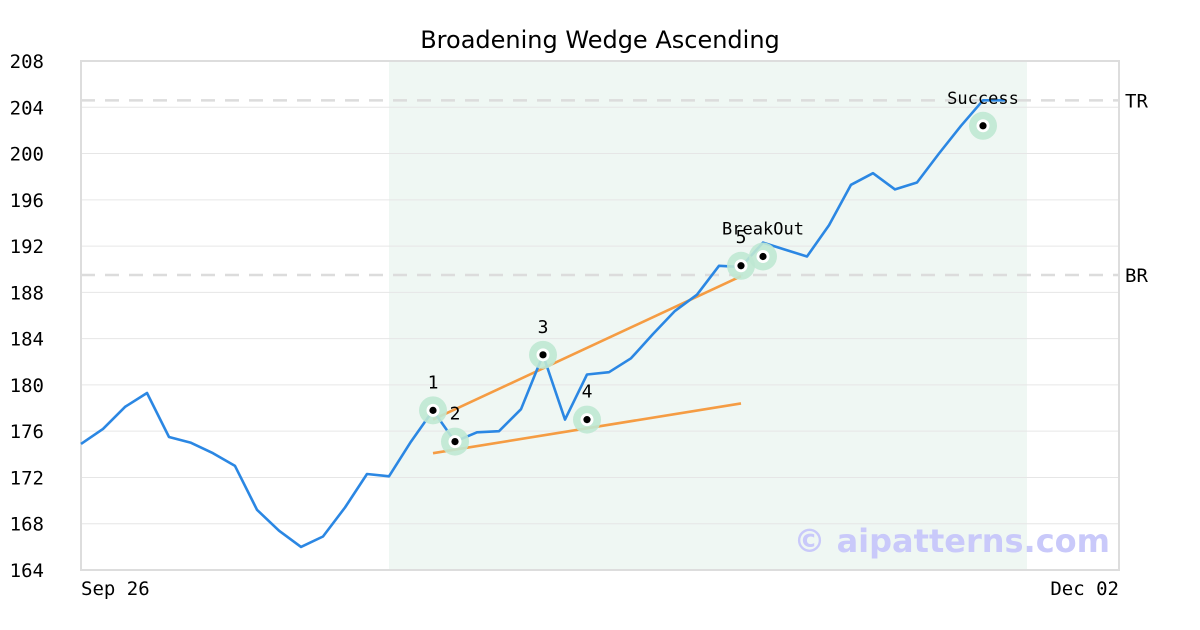 This screenshot has height=630, width=1200. What do you see at coordinates (741, 237) in the screenshot?
I see `pivot-label-5: 5` at bounding box center [741, 237].